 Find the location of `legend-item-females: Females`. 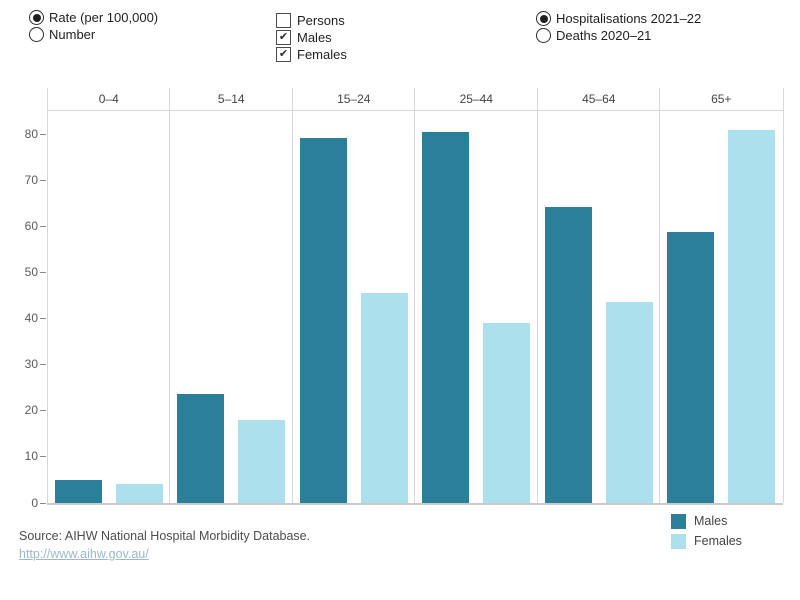

legend-item-females: Females is located at coordinates (706, 541).